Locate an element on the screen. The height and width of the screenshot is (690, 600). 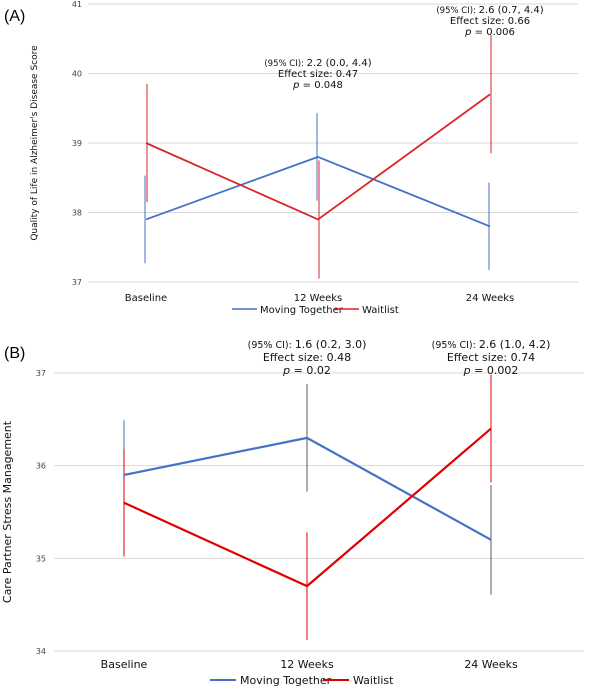
annotation-ci-value: 2.2 (0.0, 4.4) is located at coordinates (339, 63).